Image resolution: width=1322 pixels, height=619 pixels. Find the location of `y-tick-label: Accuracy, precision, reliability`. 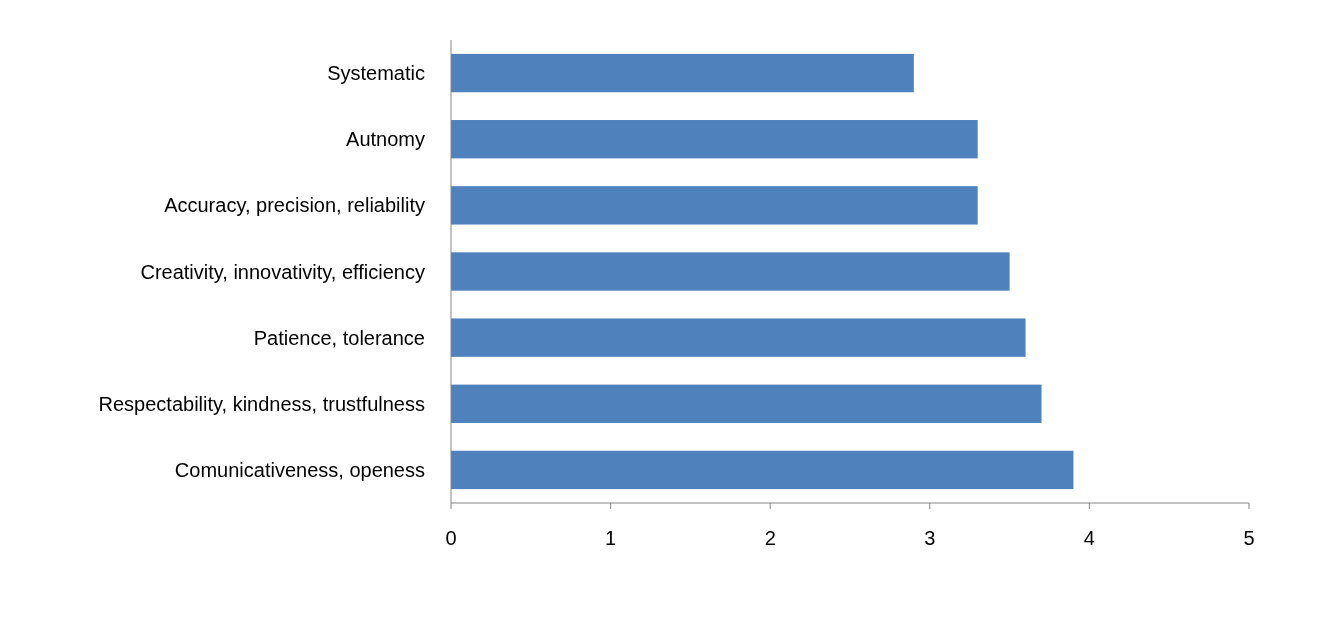

y-tick-label: Accuracy, precision, reliability is located at coordinates (294, 205).